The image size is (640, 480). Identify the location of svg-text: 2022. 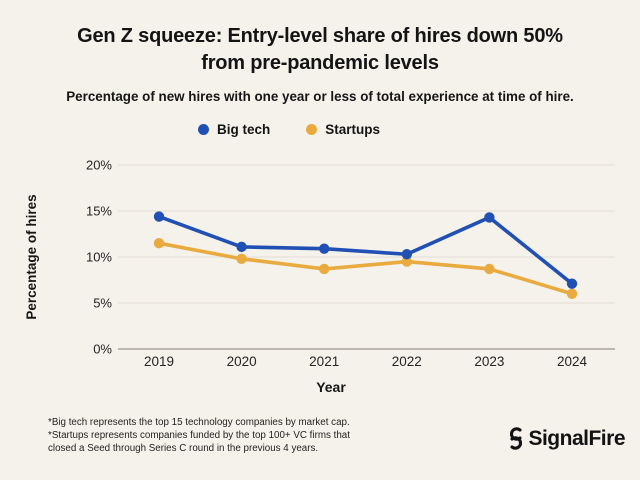
(407, 361).